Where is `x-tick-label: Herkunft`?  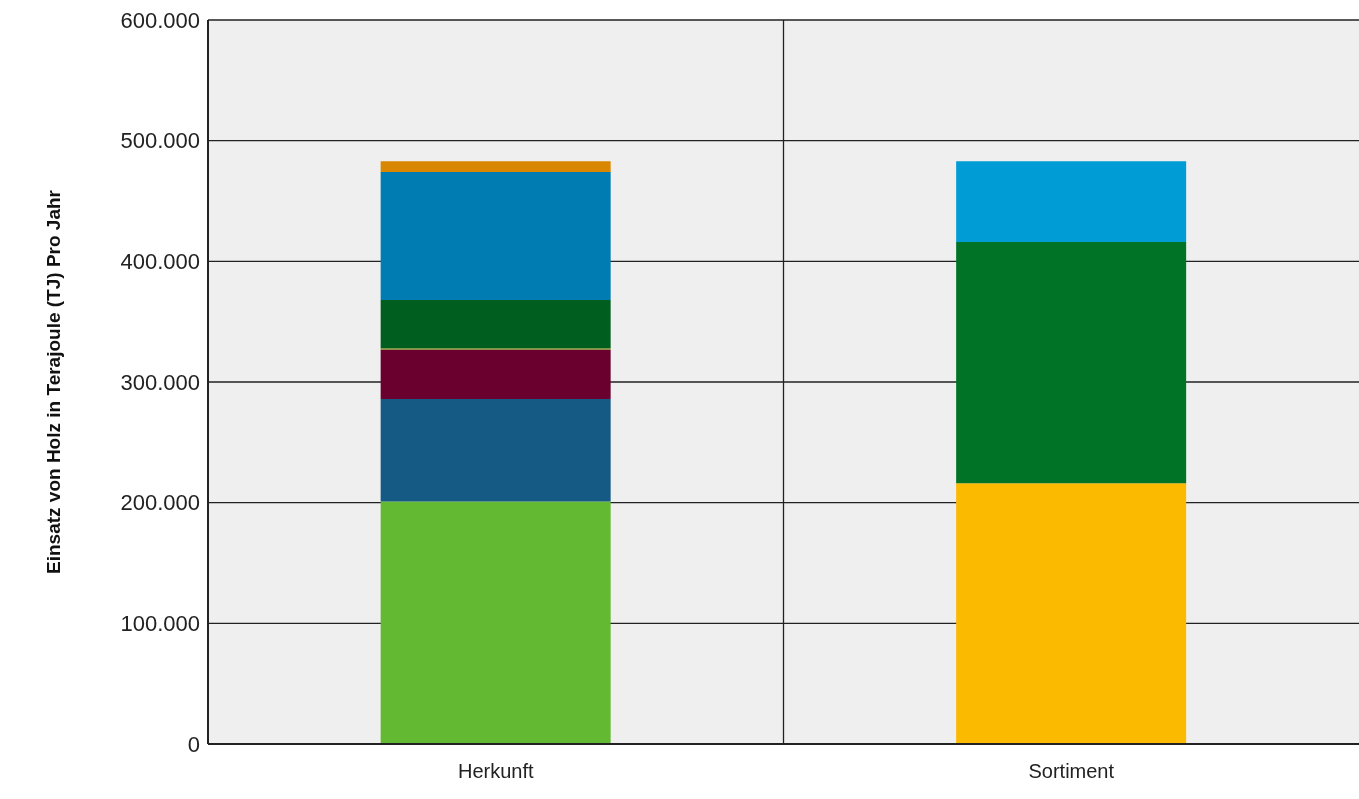 x-tick-label: Herkunft is located at coordinates (495, 771).